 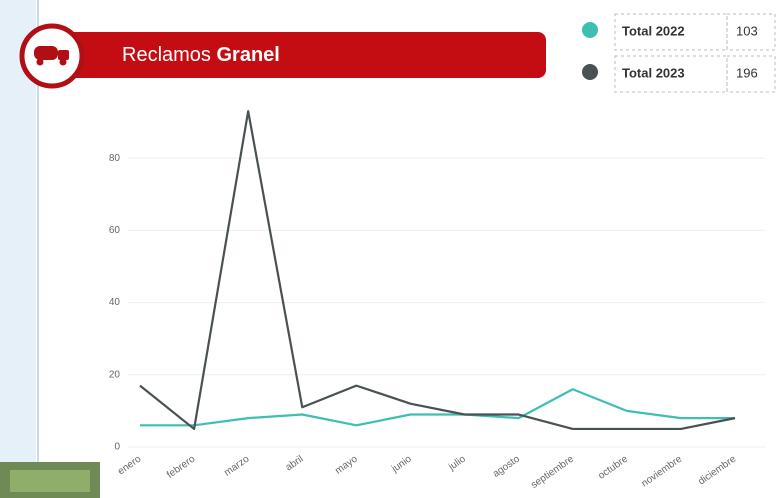 What do you see at coordinates (166, 55) in the screenshot?
I see `title-text: Reclamos` at bounding box center [166, 55].